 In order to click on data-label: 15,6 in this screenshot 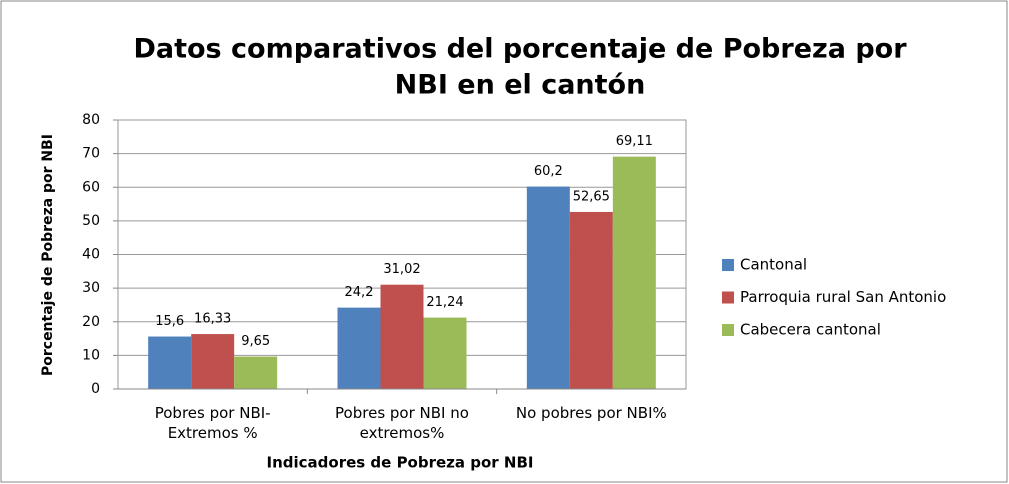, I will do `click(169, 321)`.